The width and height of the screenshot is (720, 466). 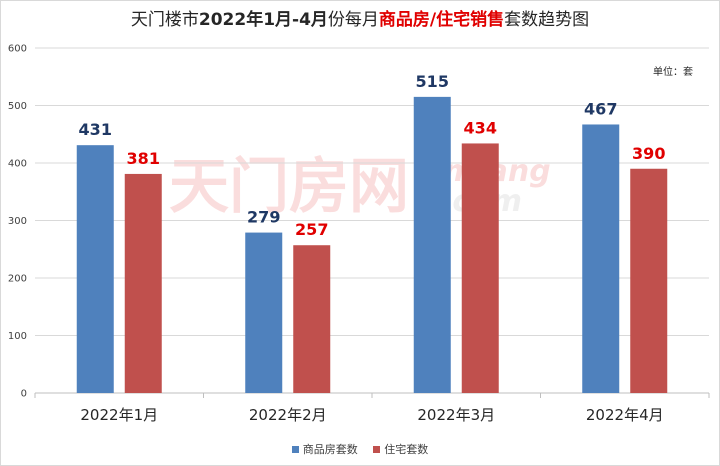 What do you see at coordinates (311, 229) in the screenshot?
I see `data-label-series2: 257` at bounding box center [311, 229].